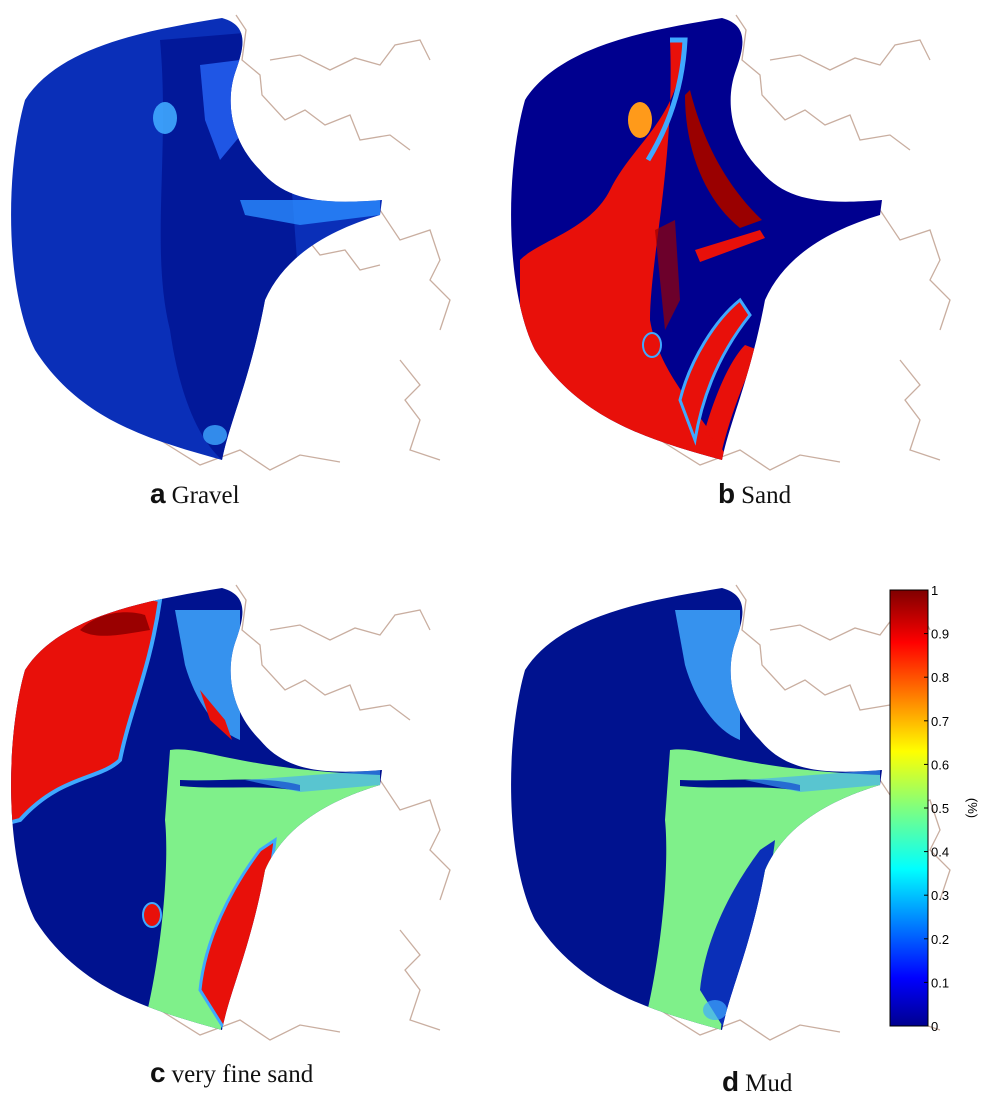 The height and width of the screenshot is (1104, 983). What do you see at coordinates (766, 495) in the screenshot?
I see `caption-label: Sand` at bounding box center [766, 495].